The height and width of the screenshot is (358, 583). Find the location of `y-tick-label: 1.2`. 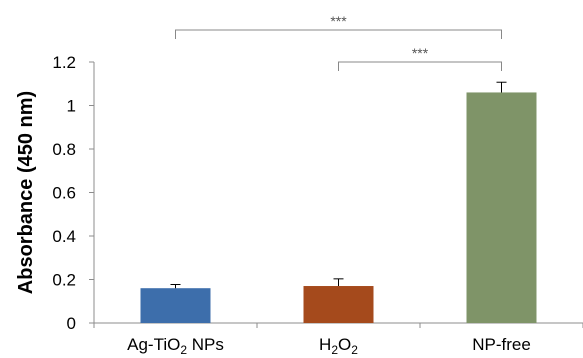

y-tick-label: 1.2 is located at coordinates (64, 62).